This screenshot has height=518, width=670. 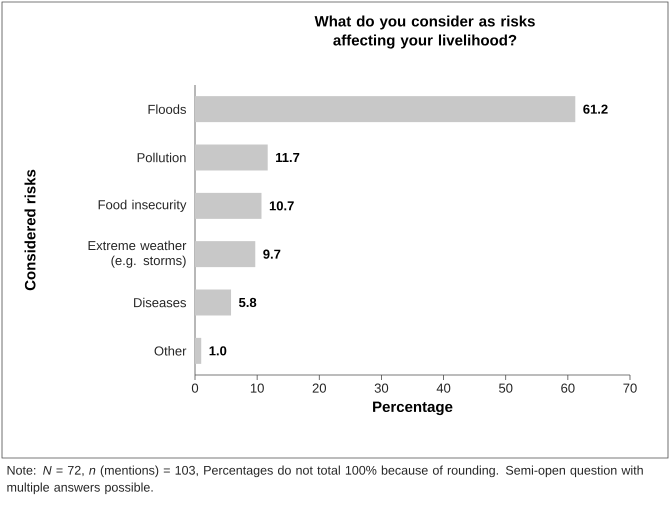 I want to click on y-tick-label: Floods, so click(x=167, y=109).